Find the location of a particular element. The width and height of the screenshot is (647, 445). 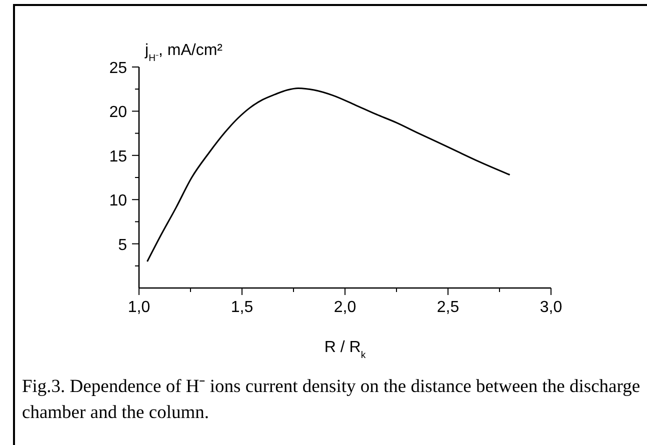

x-axis-title: R / R$_{k}$ is located at coordinates (345, 349).